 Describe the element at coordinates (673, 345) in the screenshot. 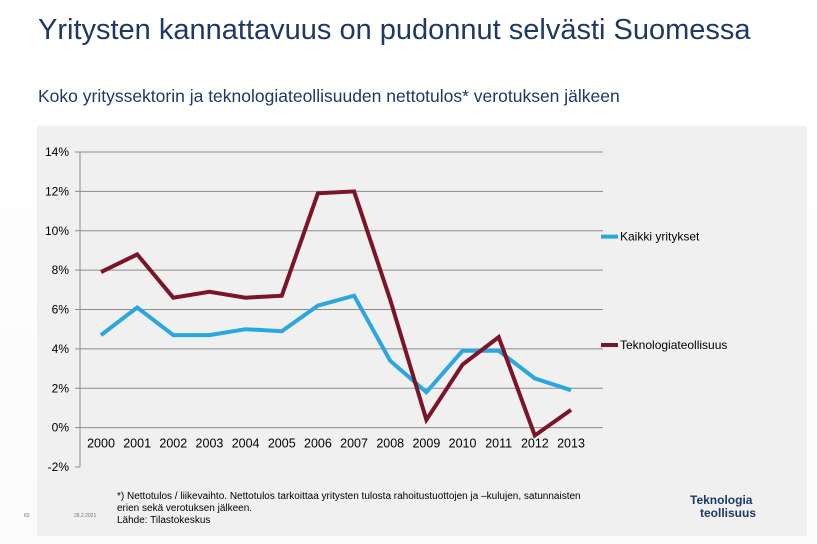

I see `legend-label: Teknologiateollisuus` at that location.